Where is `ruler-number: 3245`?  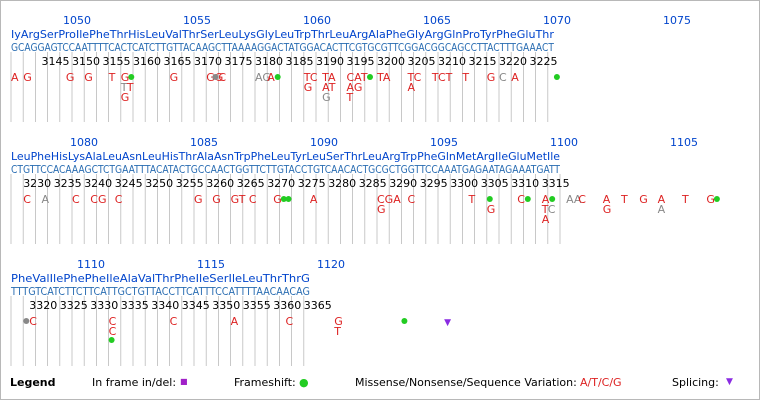 ruler-number: 3245 is located at coordinates (129, 183).